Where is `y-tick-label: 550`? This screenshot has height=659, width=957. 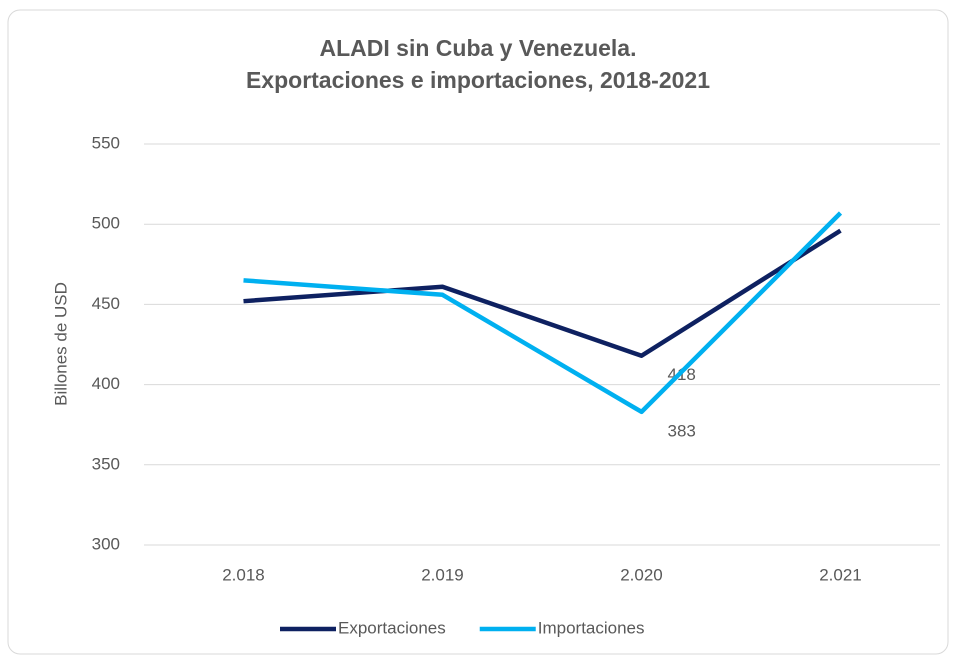 y-tick-label: 550 is located at coordinates (106, 142).